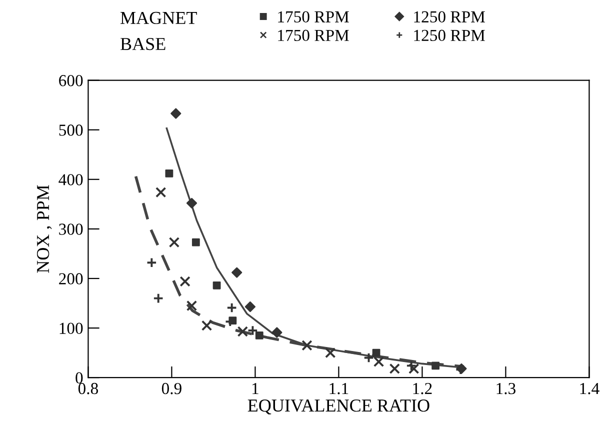  I want to click on y-axis-title: NOX , PPM, so click(44, 229).